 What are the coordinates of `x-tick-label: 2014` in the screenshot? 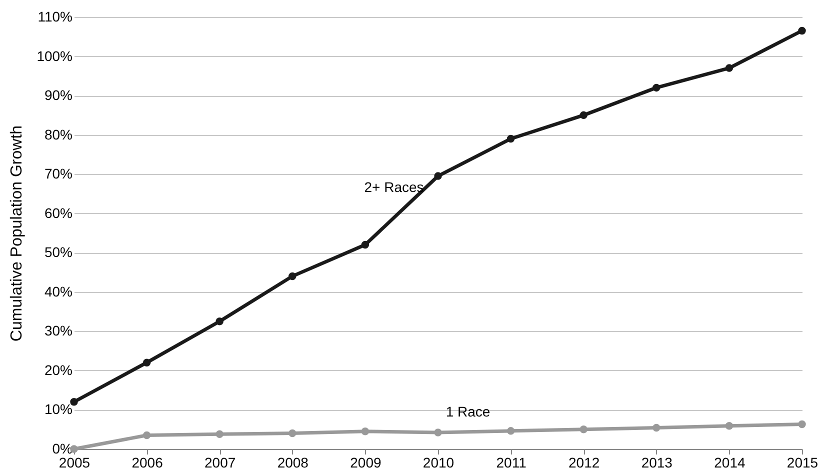 It's located at (730, 462).